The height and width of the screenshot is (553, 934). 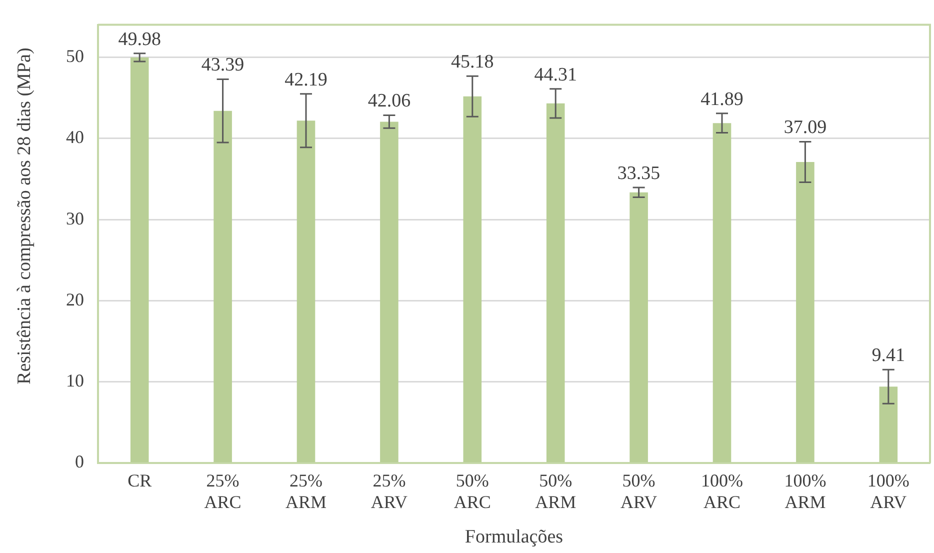 I want to click on data-label: 41.89, so click(x=722, y=99).